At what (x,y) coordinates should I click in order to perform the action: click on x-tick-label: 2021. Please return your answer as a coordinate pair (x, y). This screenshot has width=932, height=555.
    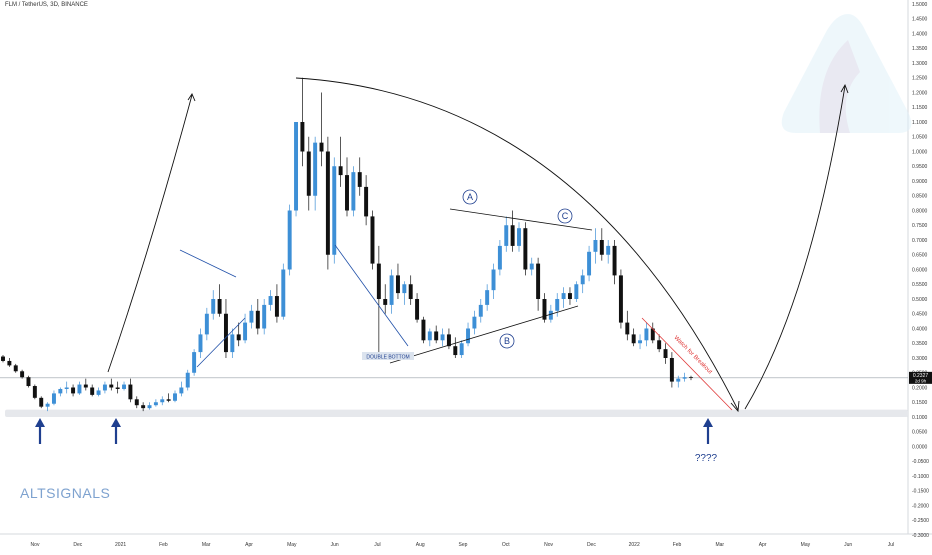
    Looking at the image, I should click on (120, 545).